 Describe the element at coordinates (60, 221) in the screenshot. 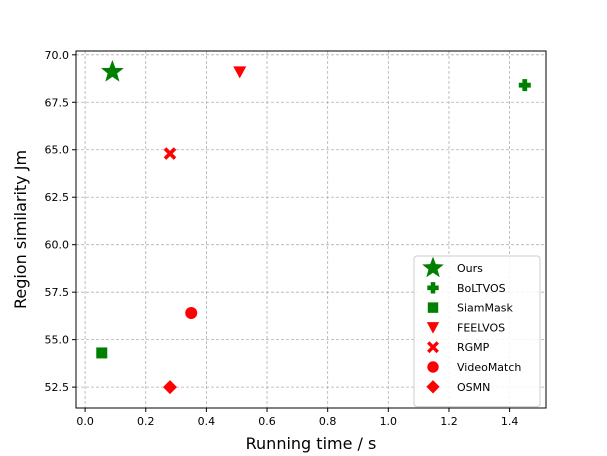

I see `y-axis-ticks: 52.5 55.0 57.5 60.0 62.5 65.0 67.5 70.0` at that location.